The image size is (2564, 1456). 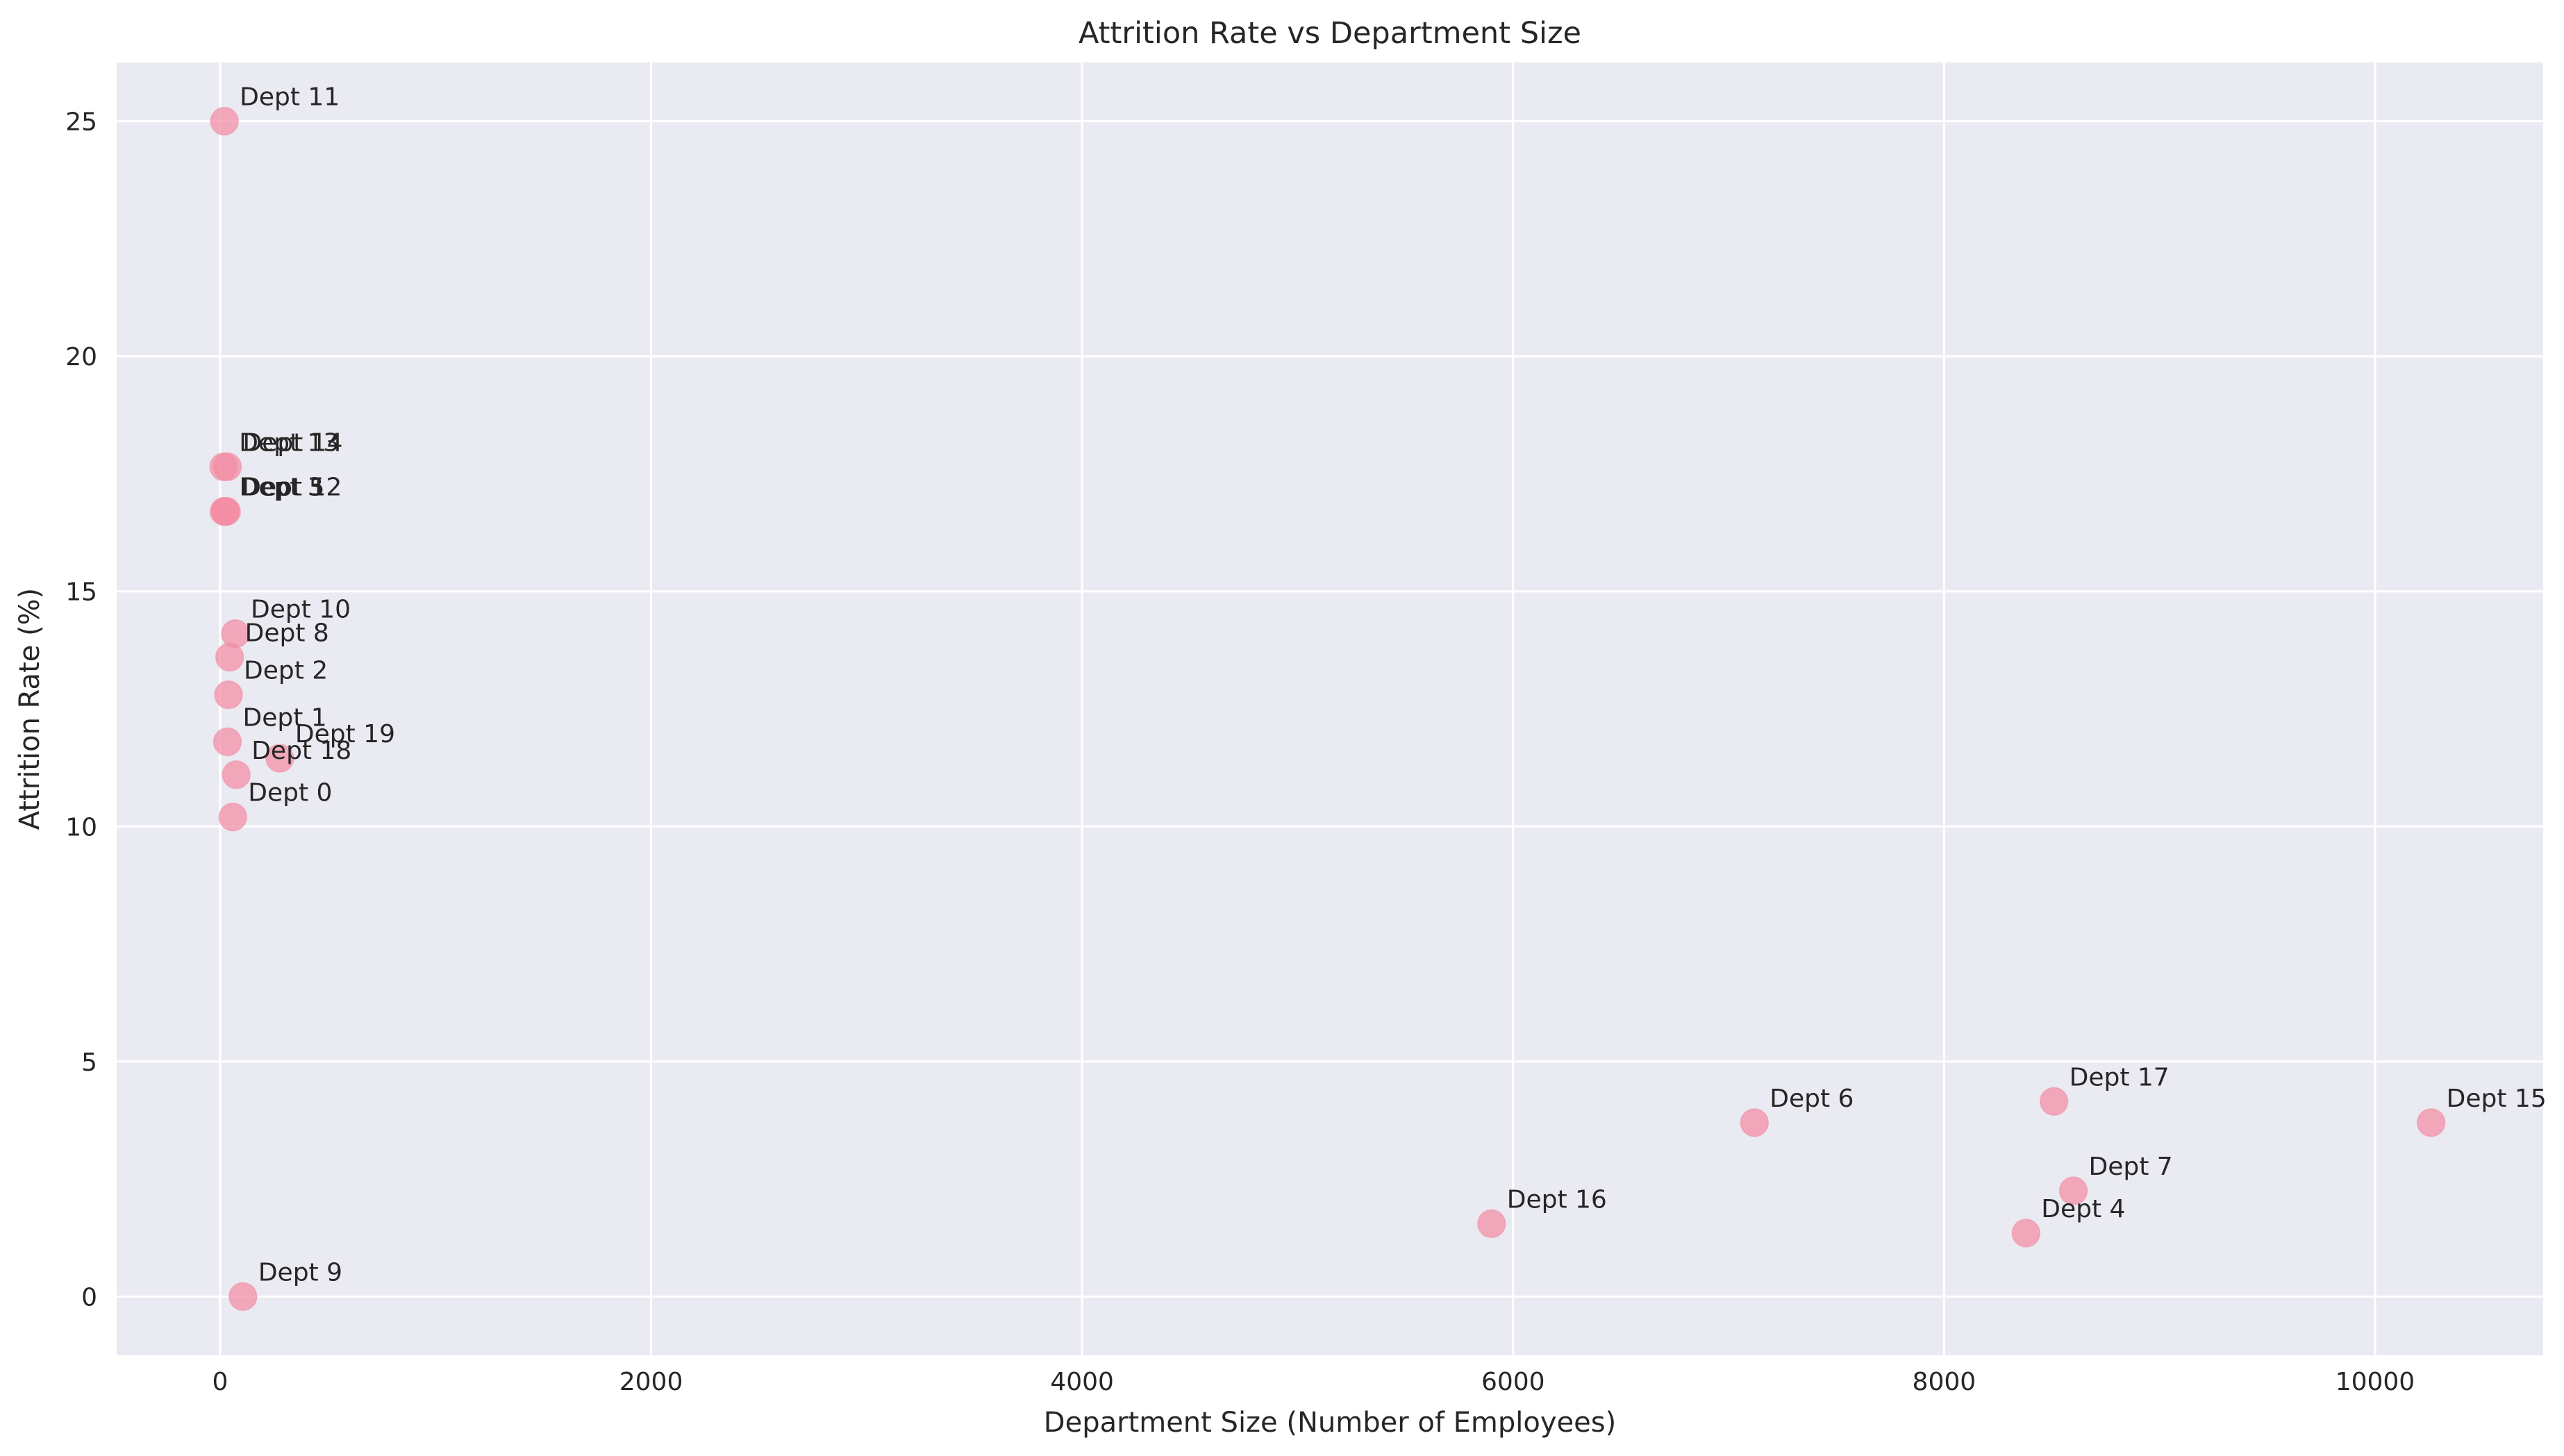 What do you see at coordinates (301, 751) in the screenshot?
I see `data-point-label: Dept 18` at bounding box center [301, 751].